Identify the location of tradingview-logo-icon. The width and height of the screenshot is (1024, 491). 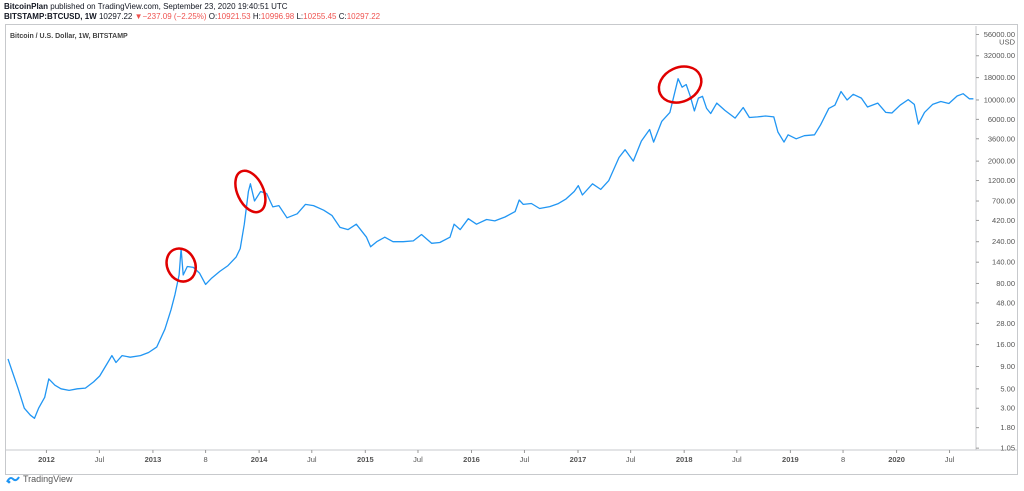
(13, 479).